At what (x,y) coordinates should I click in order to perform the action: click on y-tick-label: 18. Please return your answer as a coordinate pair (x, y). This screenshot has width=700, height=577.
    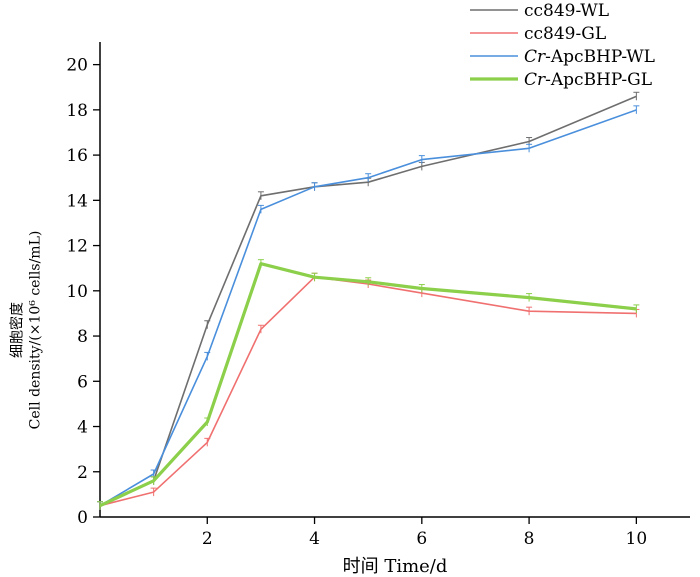
    Looking at the image, I should click on (77, 111).